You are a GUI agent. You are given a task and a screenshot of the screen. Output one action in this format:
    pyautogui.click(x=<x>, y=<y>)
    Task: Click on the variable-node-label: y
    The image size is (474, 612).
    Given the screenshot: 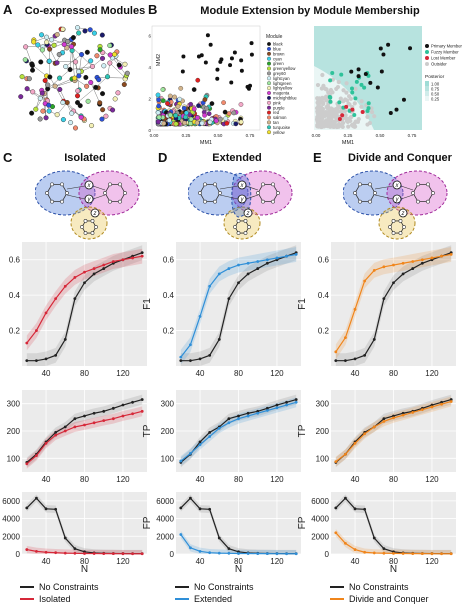 What is the action you would take?
    pyautogui.click(x=89, y=200)
    